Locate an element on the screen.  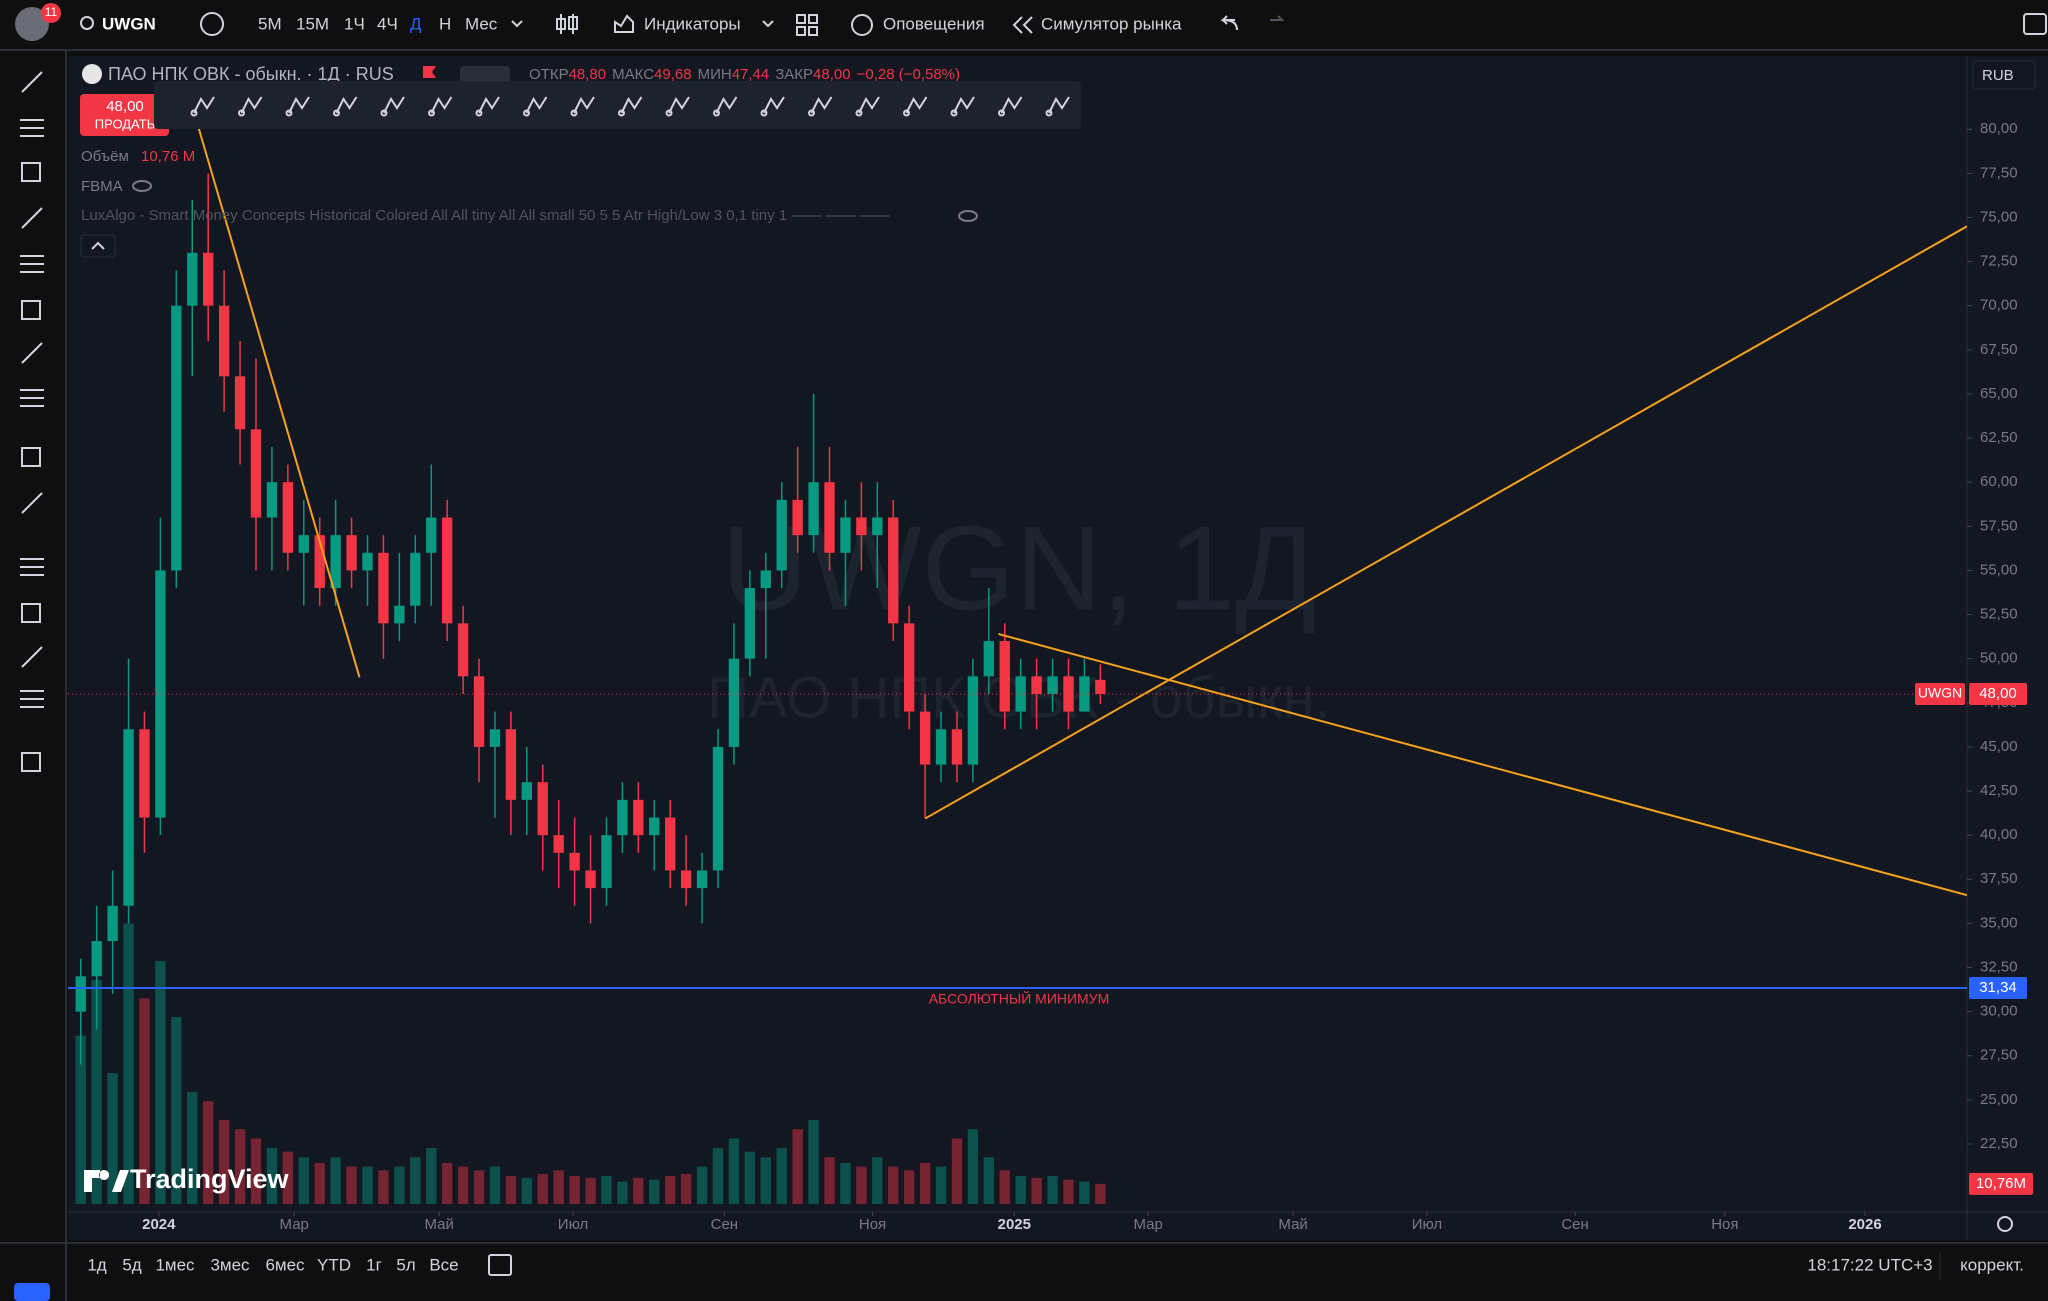
redo is located at coordinates (1277, 18).